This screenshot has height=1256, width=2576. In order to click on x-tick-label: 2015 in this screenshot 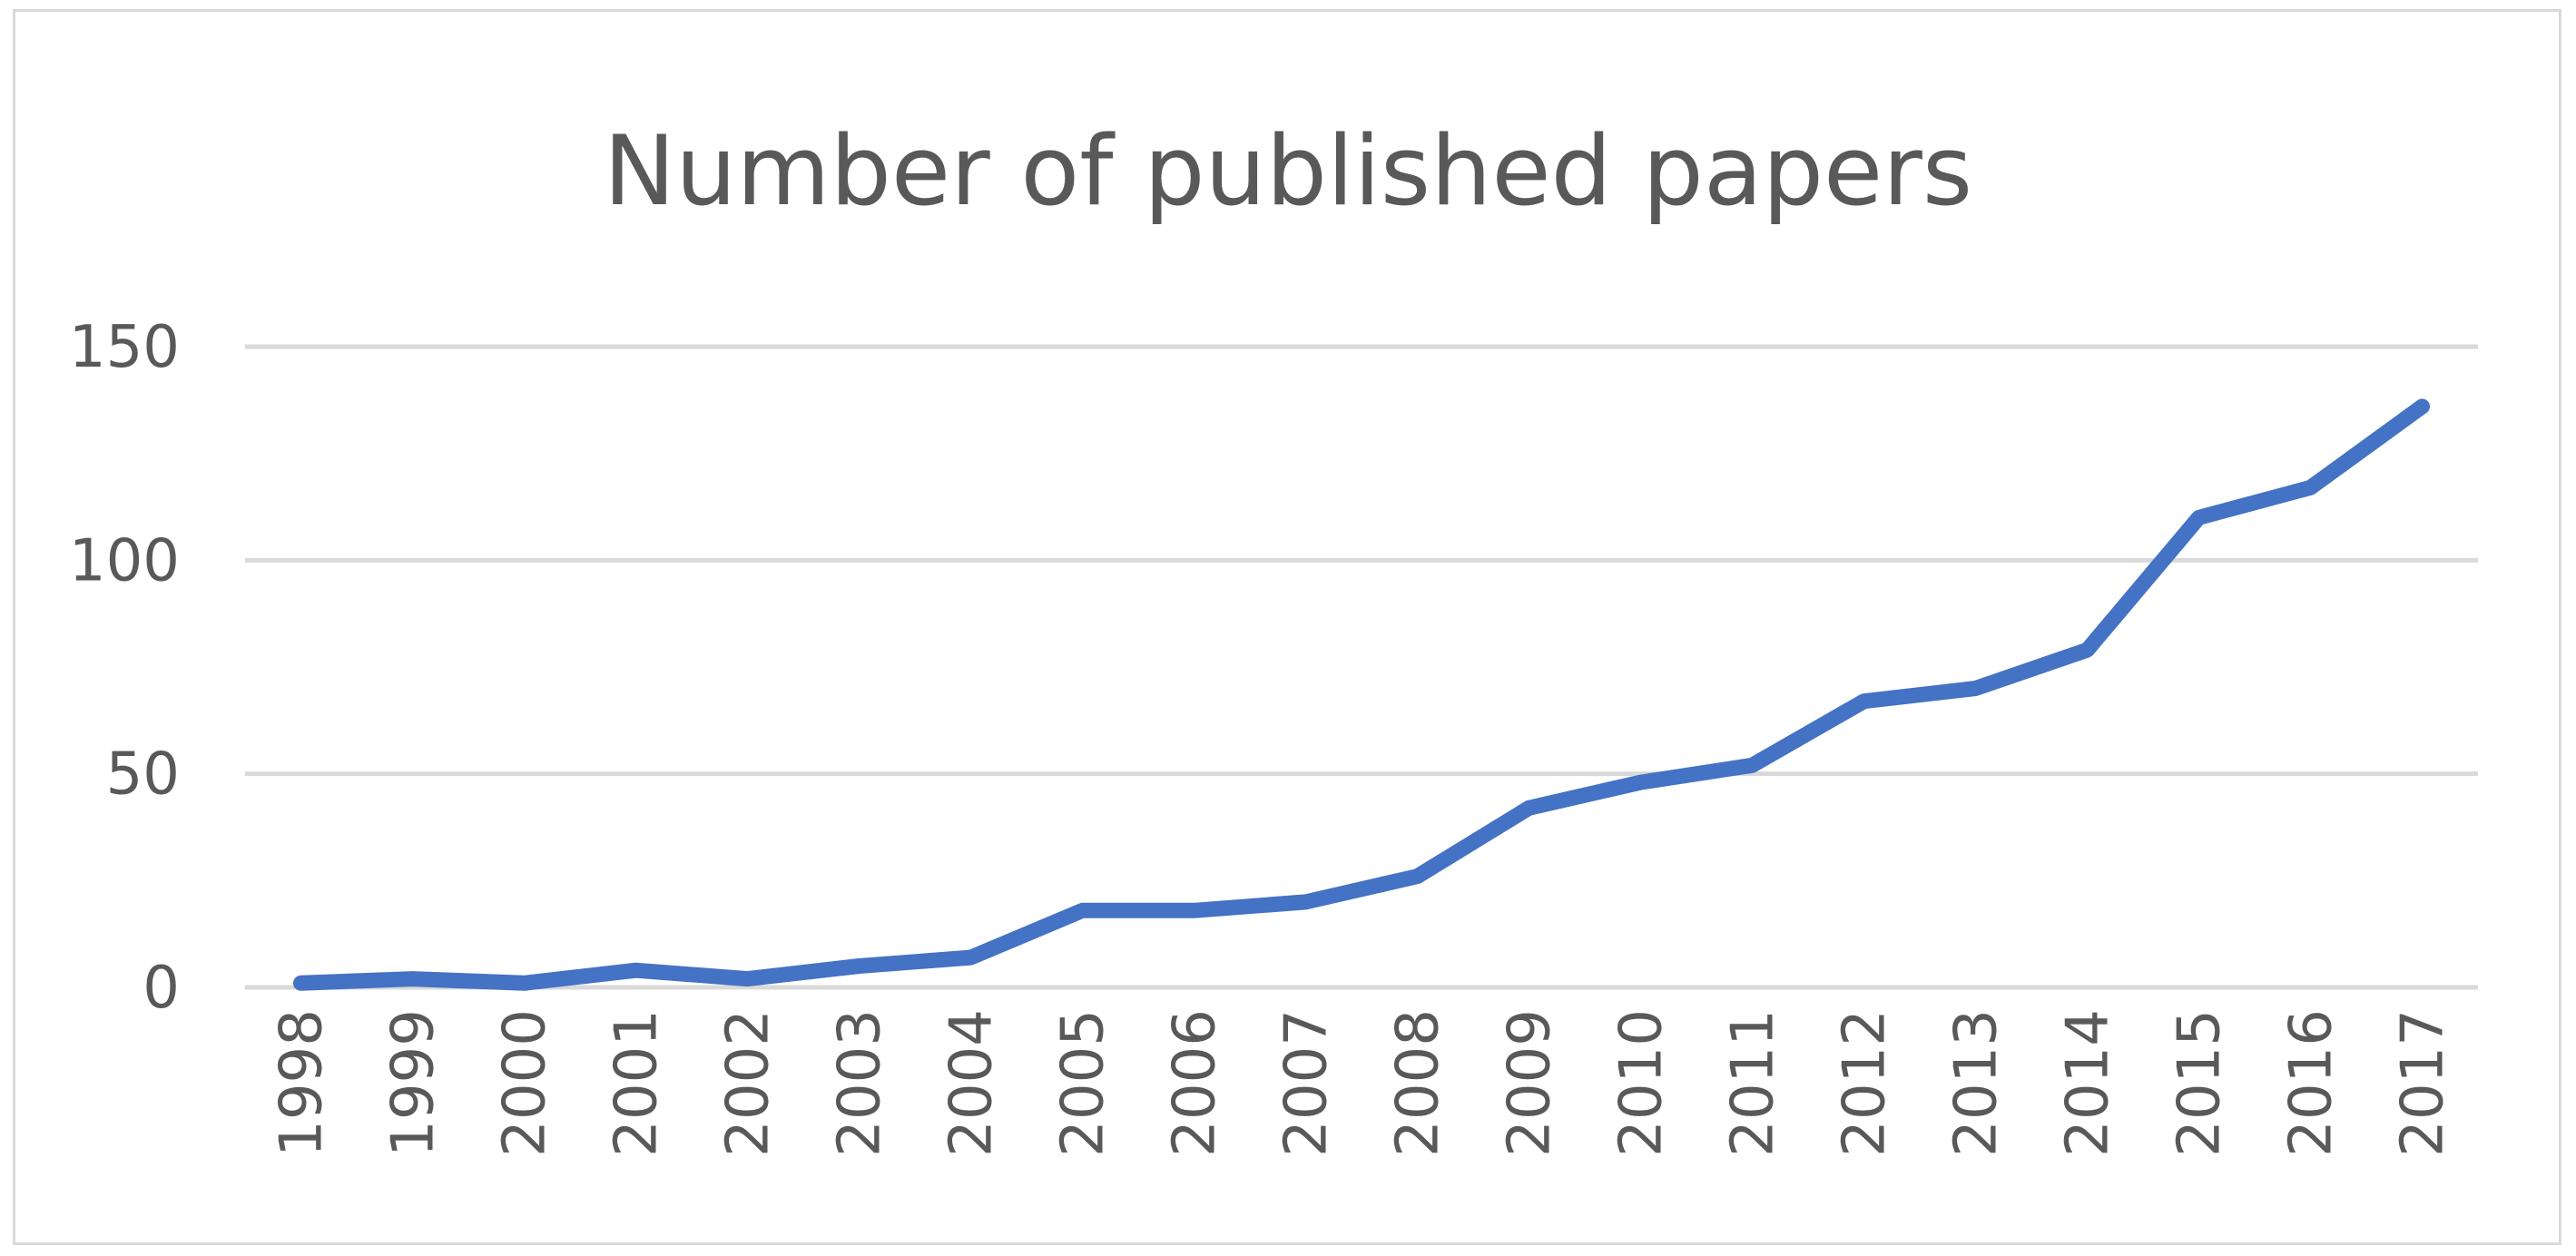, I will do `click(2200, 1083)`.